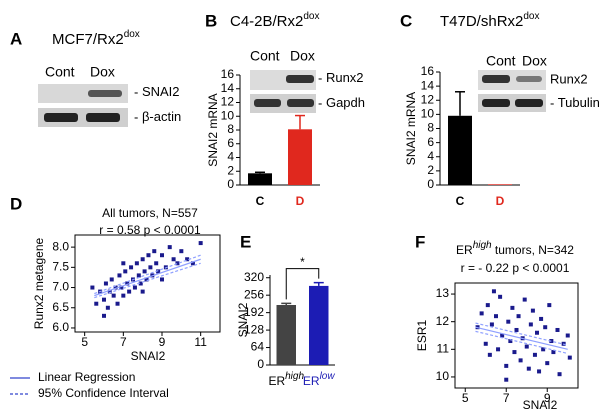  Describe the element at coordinates (276, 381) in the screenshot. I see `category: ER` at that location.